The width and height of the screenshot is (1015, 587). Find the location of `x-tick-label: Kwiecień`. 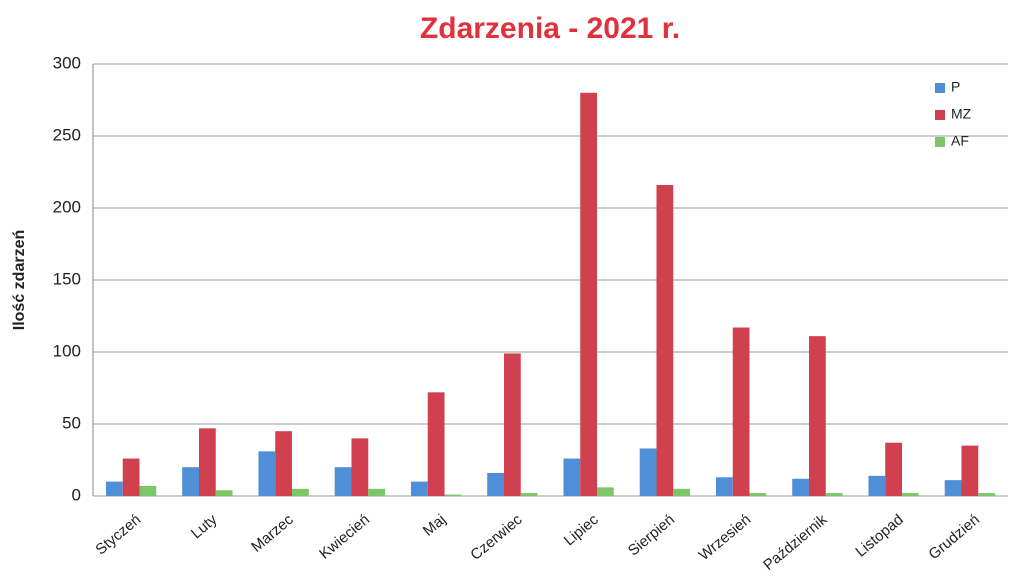

x-tick-label: Kwiecień is located at coordinates (344, 537).